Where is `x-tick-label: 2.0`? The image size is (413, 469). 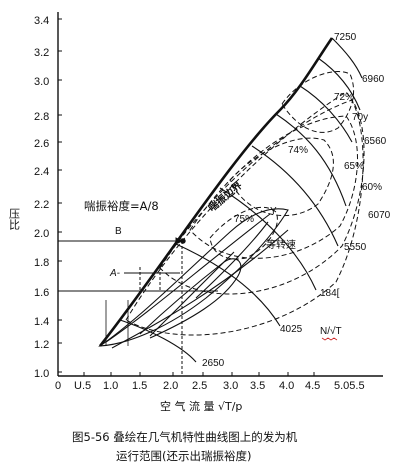
x-tick-label: 2.0 is located at coordinates (170, 386).